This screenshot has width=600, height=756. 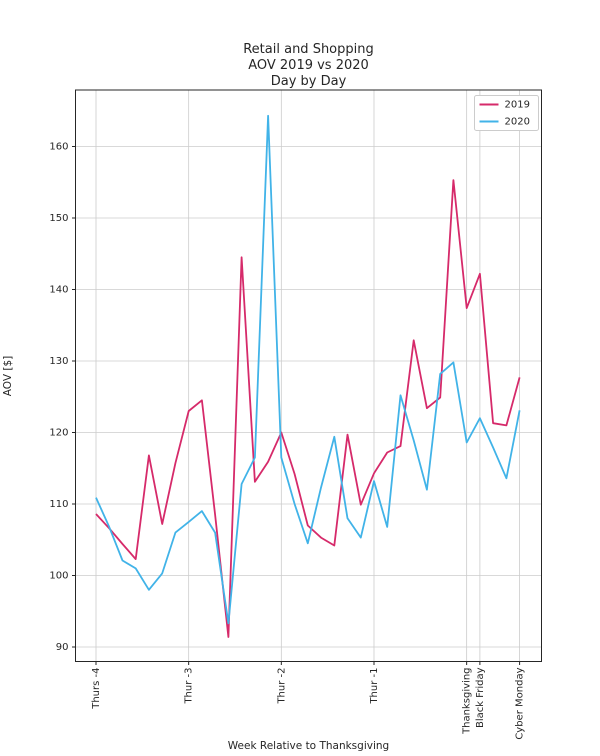 What do you see at coordinates (58, 433) in the screenshot?
I see `y-tick-label: 120` at bounding box center [58, 433].